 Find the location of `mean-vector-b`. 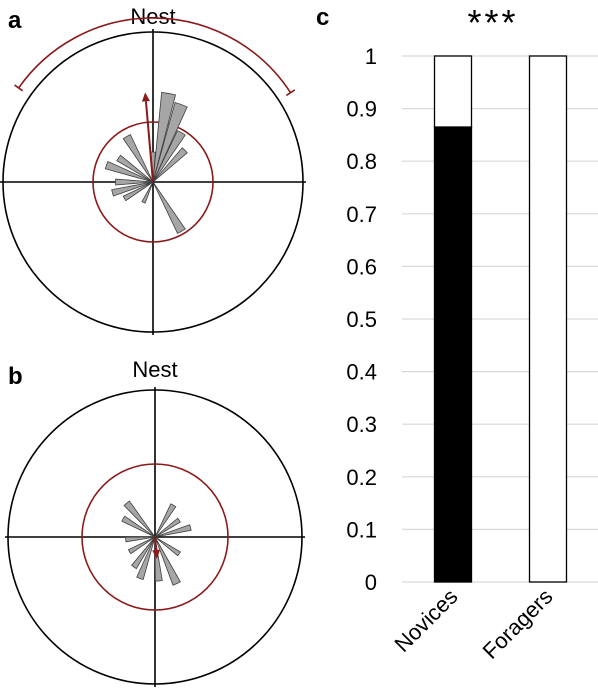

mean-vector-b is located at coordinates (156, 543).